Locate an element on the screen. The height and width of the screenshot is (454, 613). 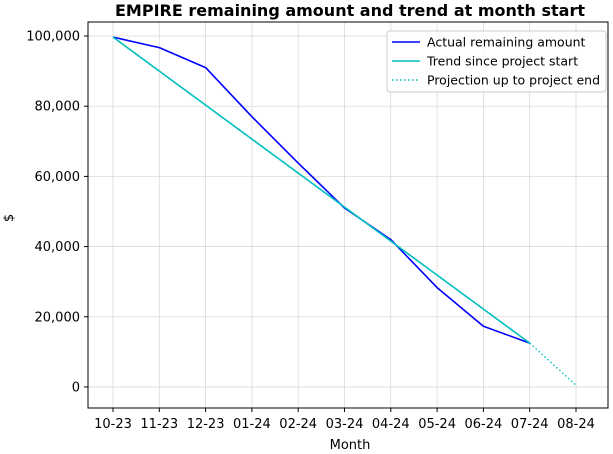
x-tick-label: 12-23 is located at coordinates (206, 424).